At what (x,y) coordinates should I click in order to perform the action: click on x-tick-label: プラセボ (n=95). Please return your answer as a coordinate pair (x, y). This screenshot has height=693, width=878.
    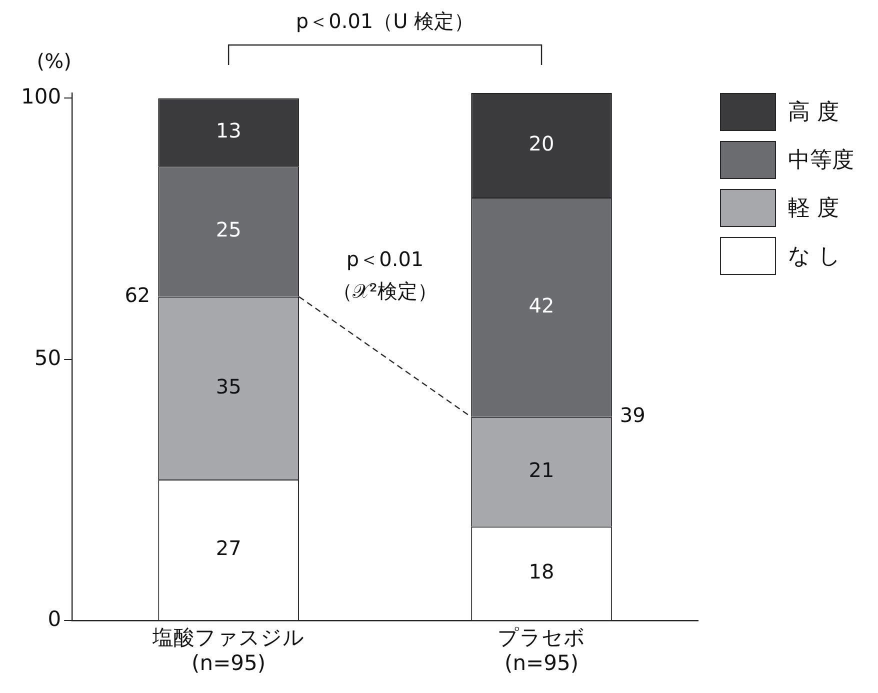
    Looking at the image, I should click on (542, 650).